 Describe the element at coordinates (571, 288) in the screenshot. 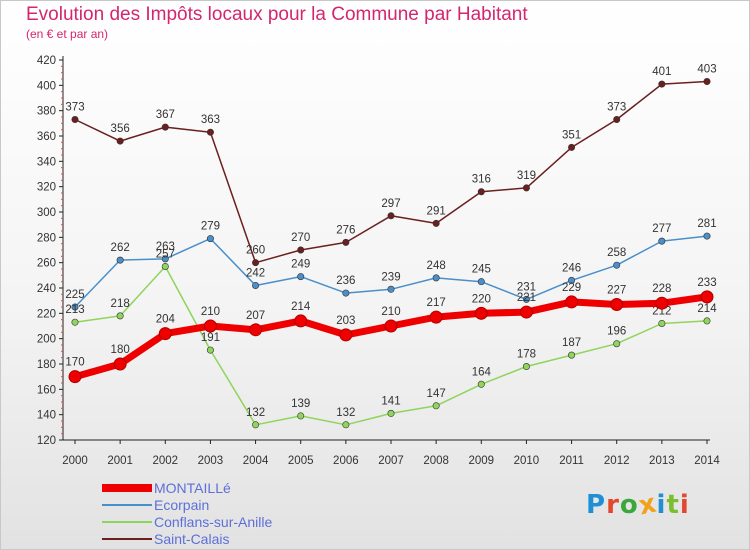

I see `data-label-montaill: 229` at that location.